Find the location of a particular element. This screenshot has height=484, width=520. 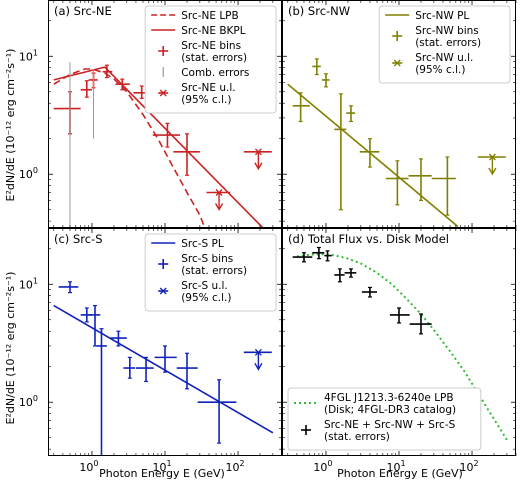

x-tick-label-c: 10⁰ is located at coordinates (88, 466).